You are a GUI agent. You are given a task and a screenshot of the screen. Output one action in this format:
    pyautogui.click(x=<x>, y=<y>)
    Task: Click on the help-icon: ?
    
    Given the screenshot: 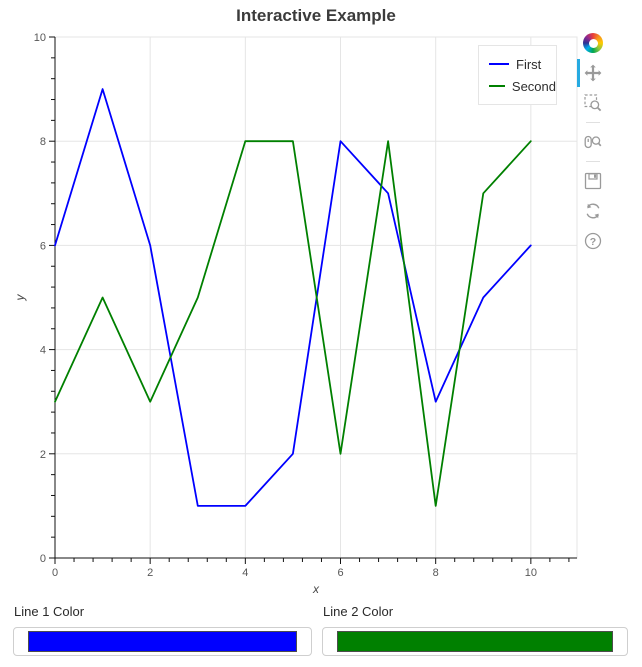 What is the action you would take?
    pyautogui.click(x=593, y=241)
    